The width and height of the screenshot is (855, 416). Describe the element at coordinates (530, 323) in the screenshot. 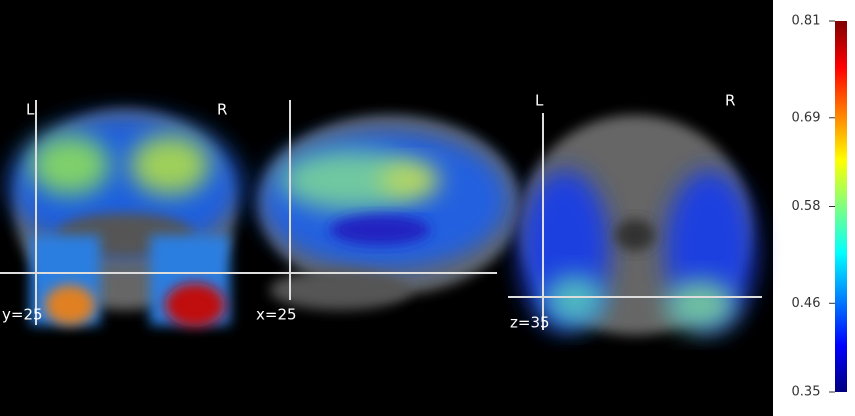

I see `coordinate-label: z=35` at that location.